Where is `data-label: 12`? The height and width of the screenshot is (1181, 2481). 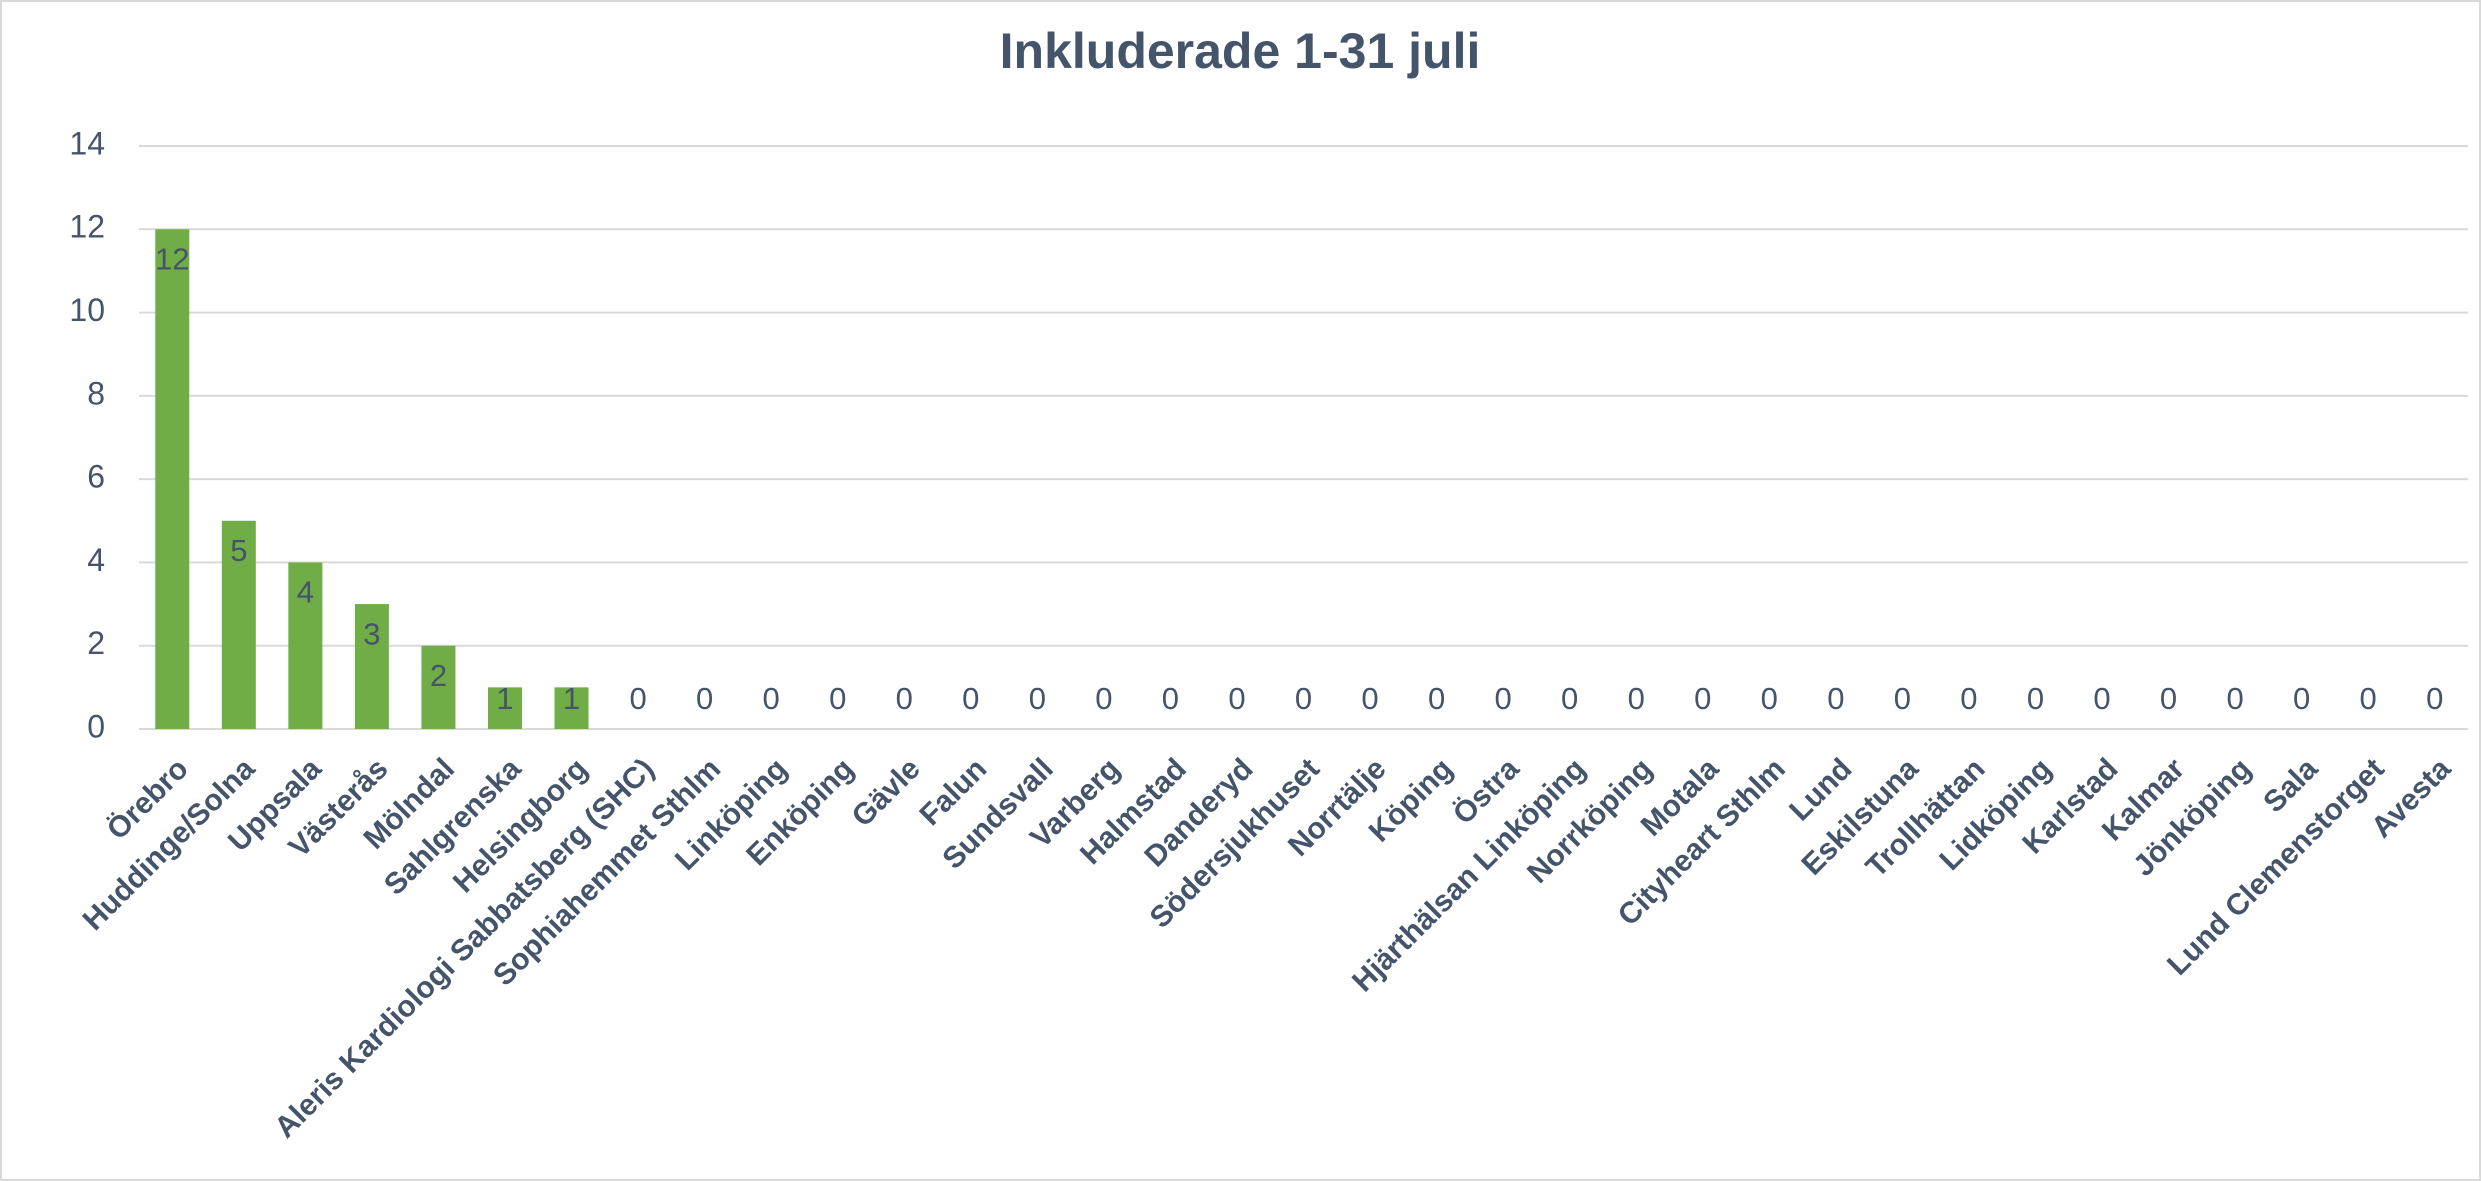
data-label: 12 is located at coordinates (172, 258).